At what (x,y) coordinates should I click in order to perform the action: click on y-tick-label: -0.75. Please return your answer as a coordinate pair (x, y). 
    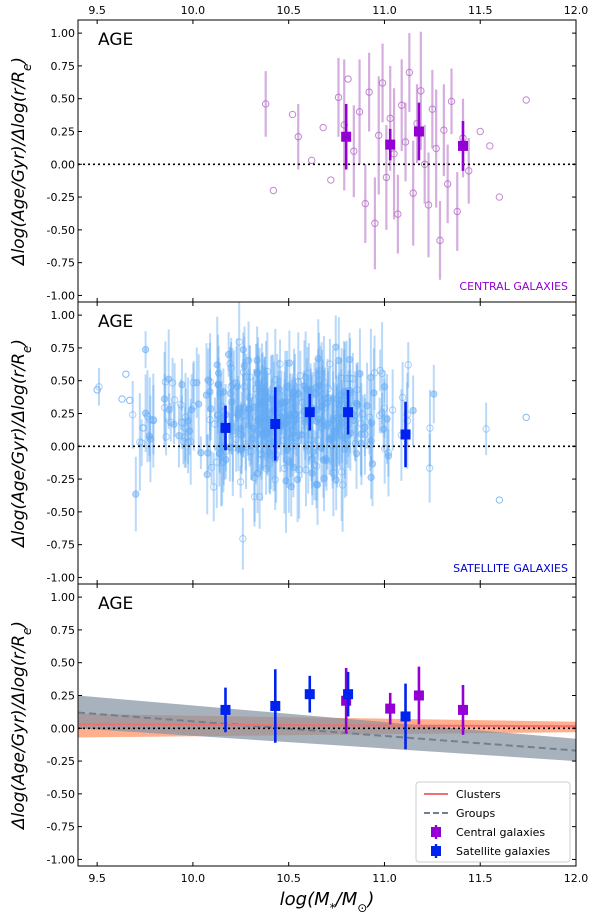
    Looking at the image, I should click on (61, 263).